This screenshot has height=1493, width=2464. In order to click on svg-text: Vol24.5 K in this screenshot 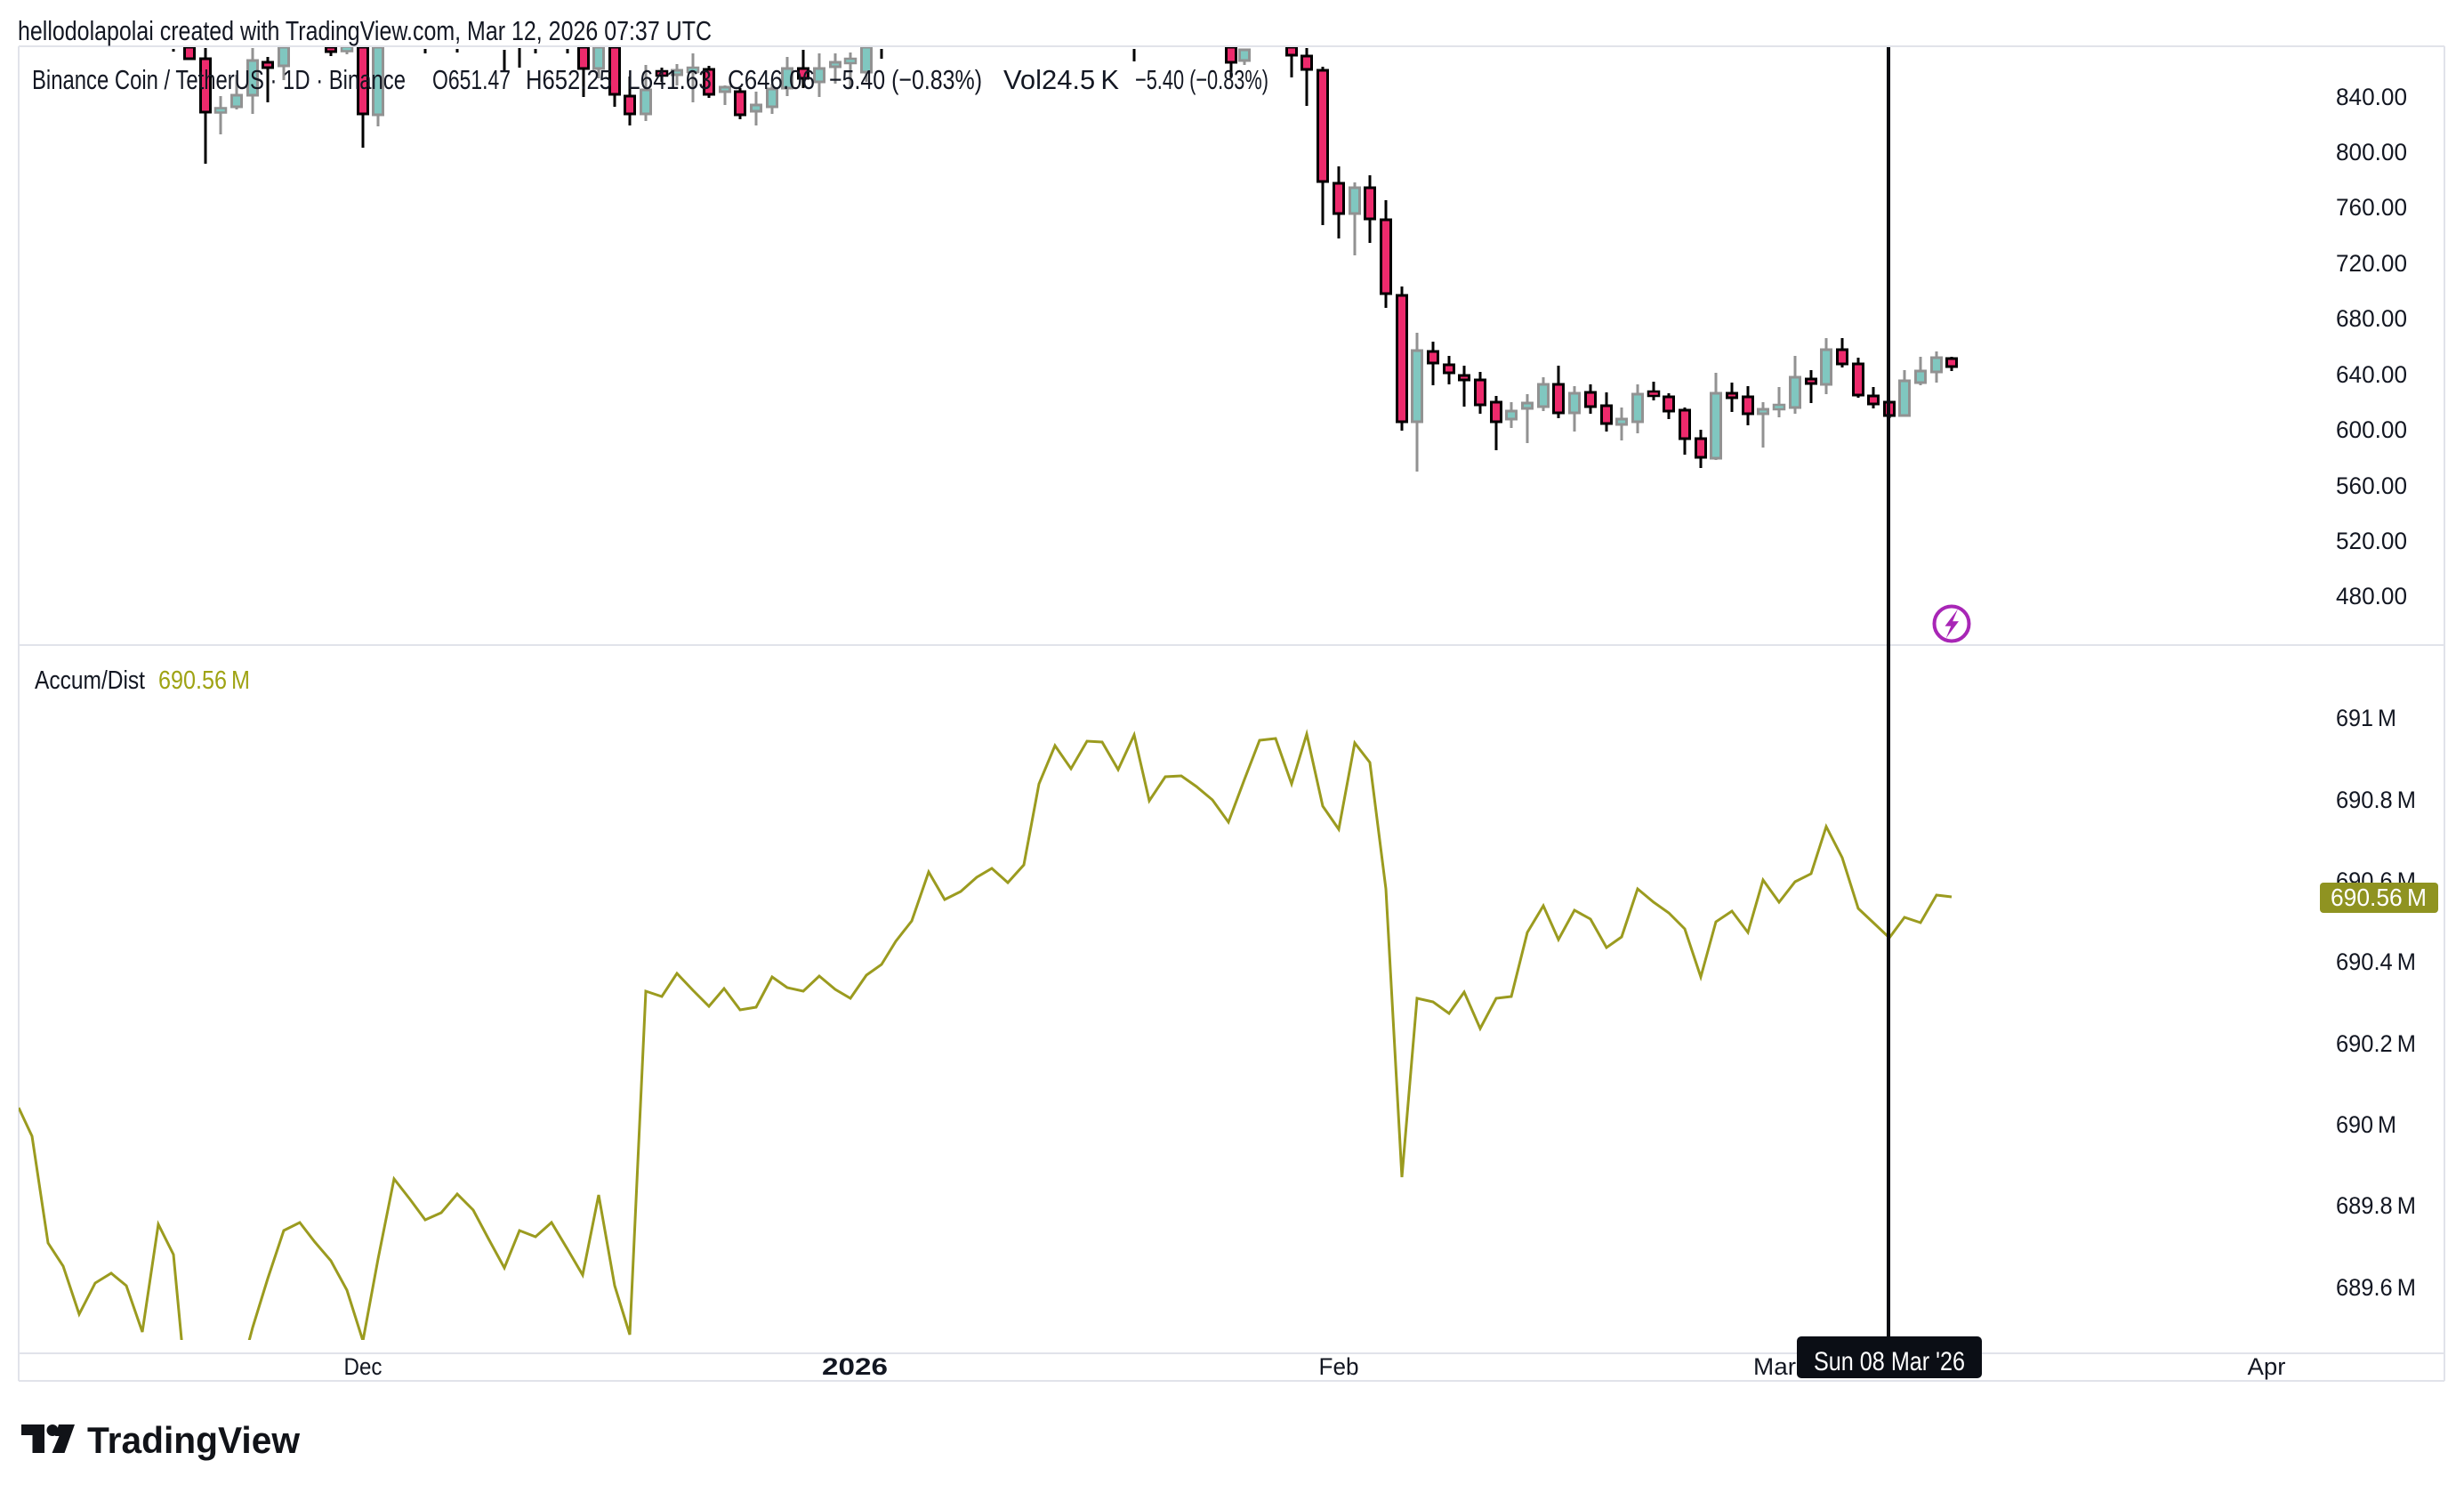, I will do `click(1061, 79)`.